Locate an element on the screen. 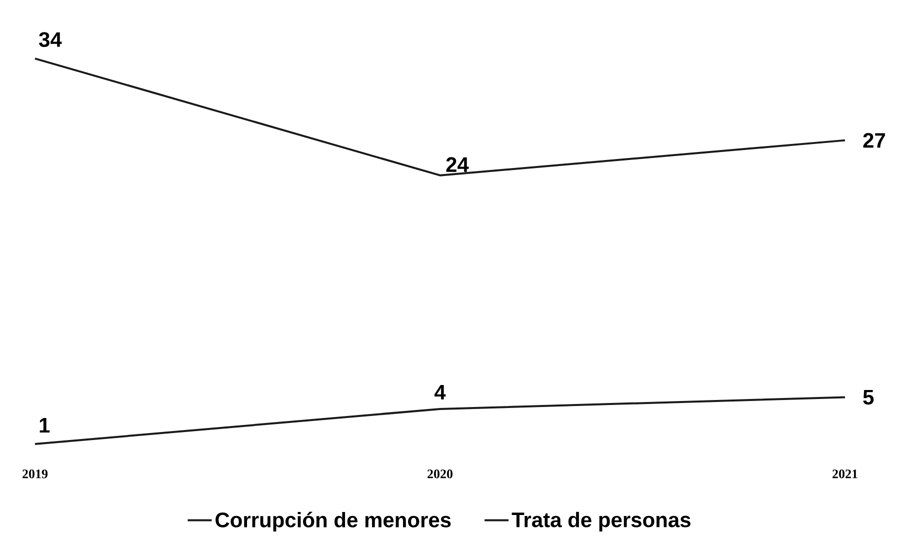  legend-label: Corrupción de menores is located at coordinates (333, 522).